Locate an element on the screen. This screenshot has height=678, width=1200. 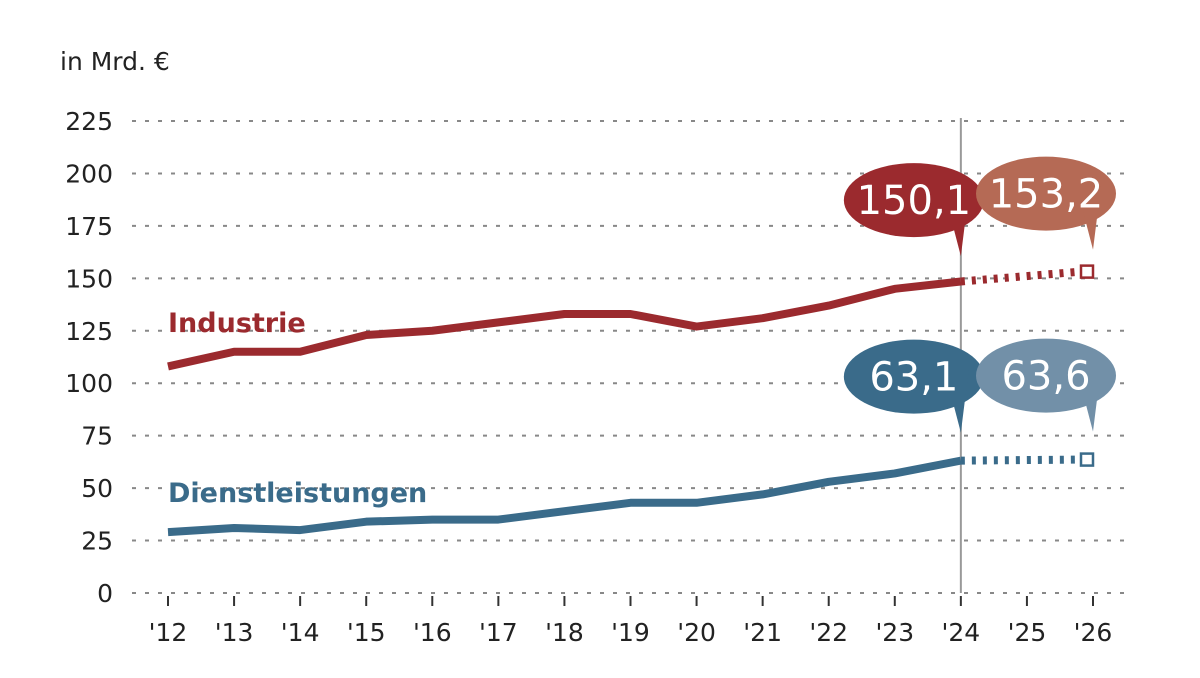
y-tick-label: 0 is located at coordinates (105, 593).